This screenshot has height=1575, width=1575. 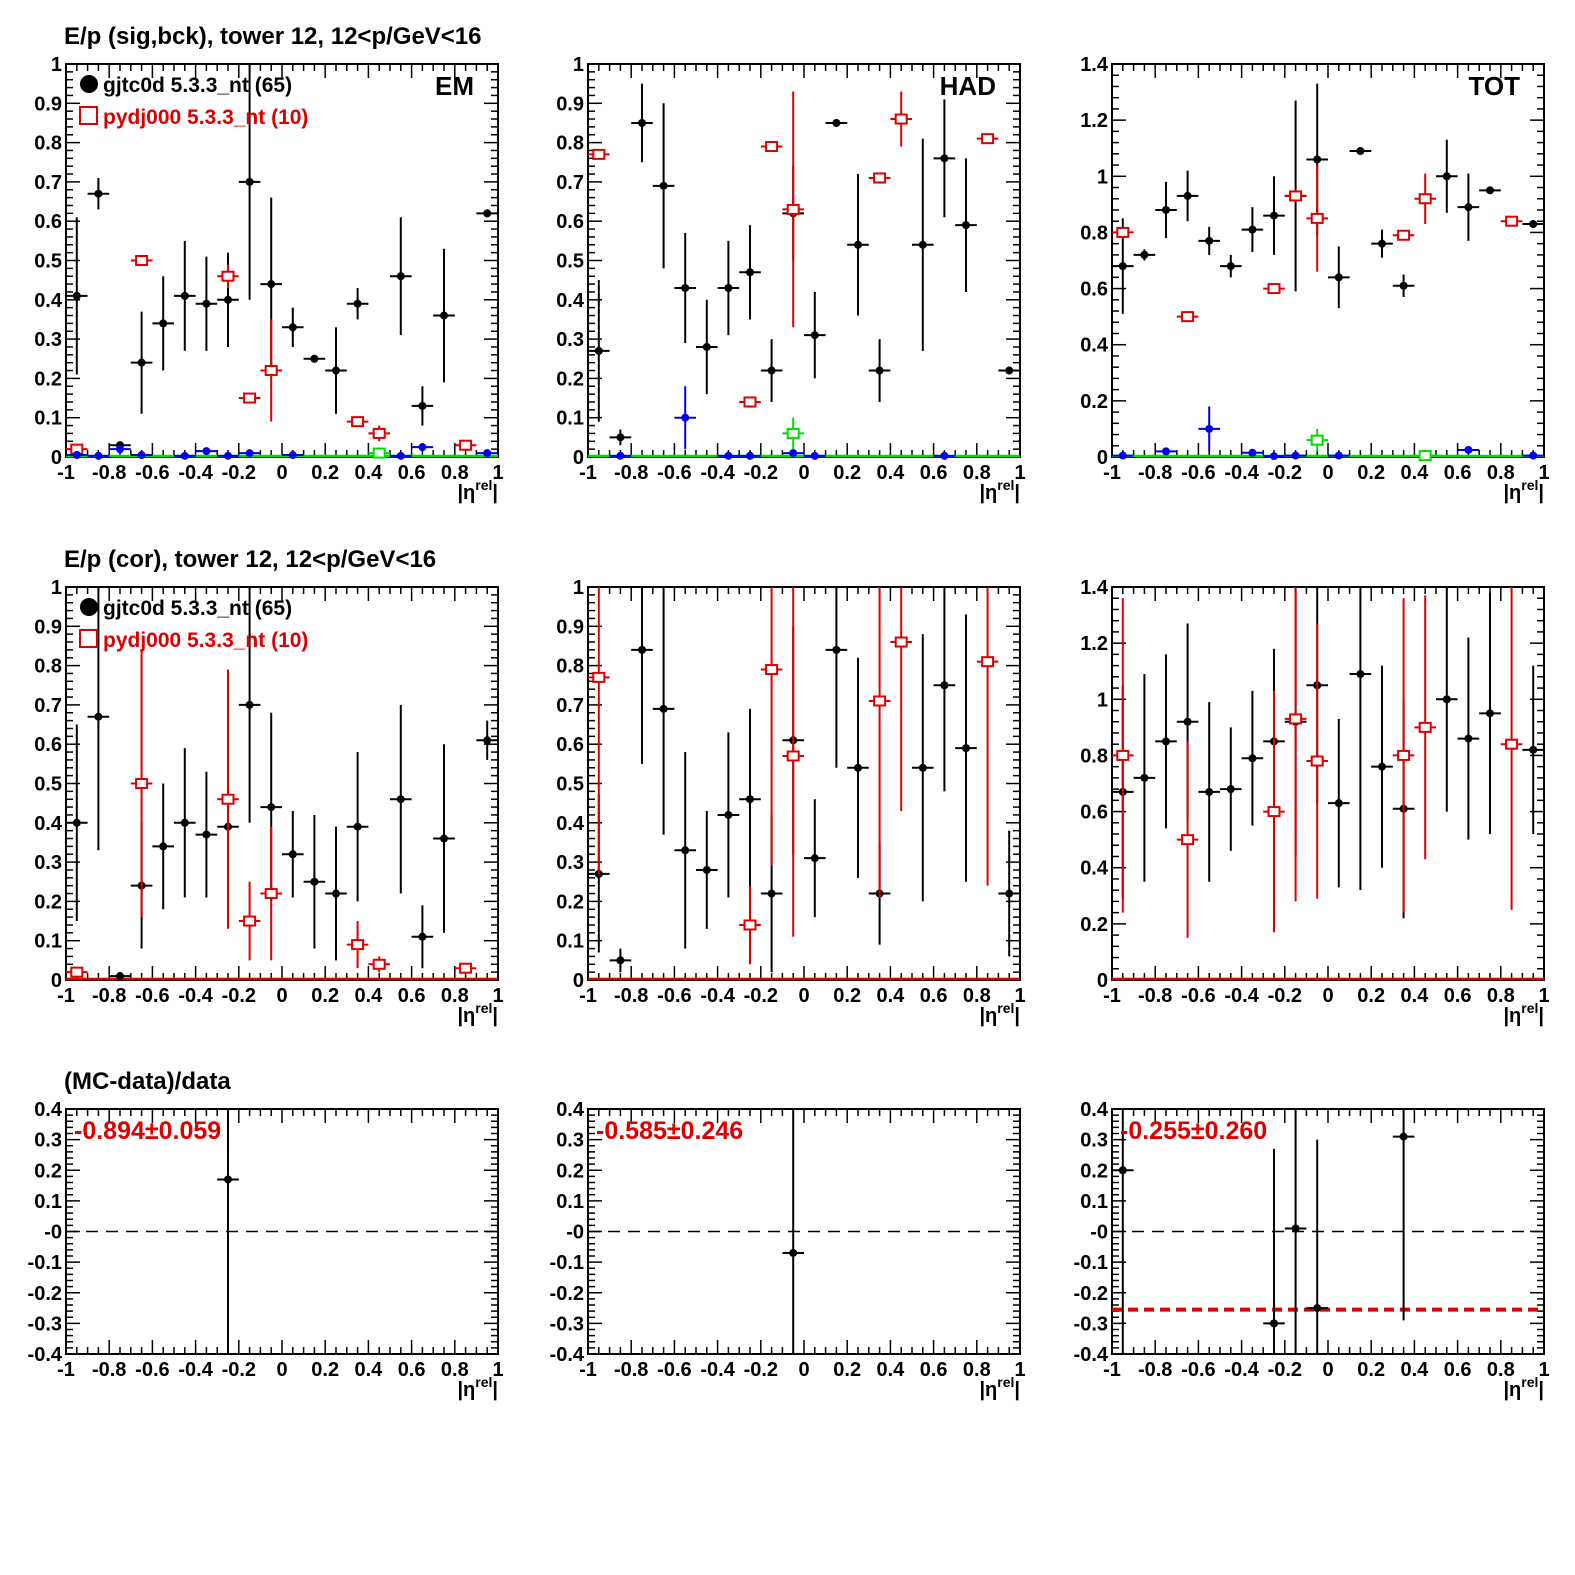 I want to click on x-tick-label: -0.2, so click(x=239, y=1370).